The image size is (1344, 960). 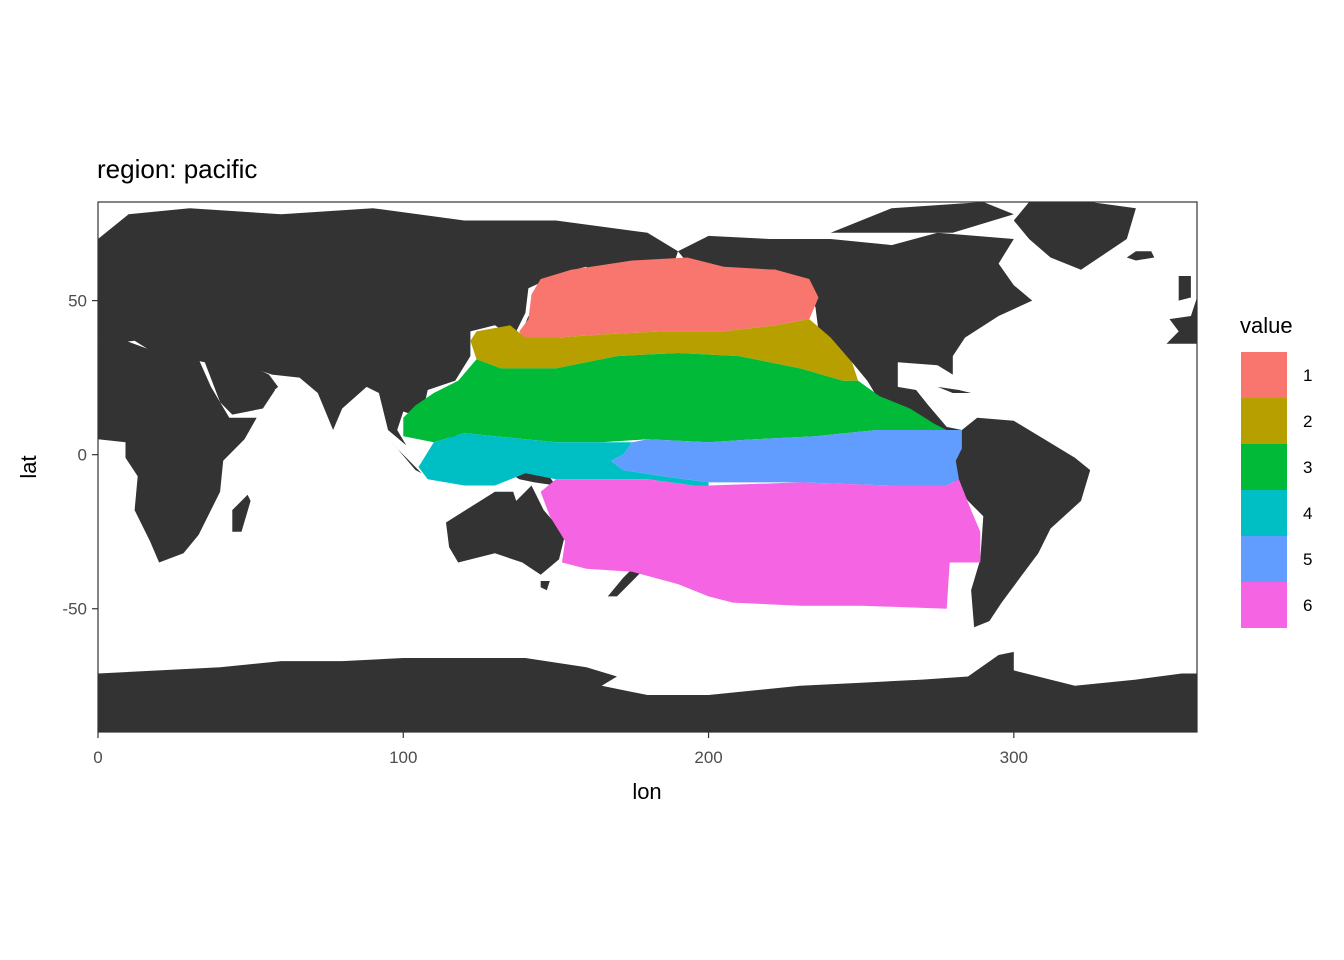 I want to click on land-north-america, so click(x=855, y=331).